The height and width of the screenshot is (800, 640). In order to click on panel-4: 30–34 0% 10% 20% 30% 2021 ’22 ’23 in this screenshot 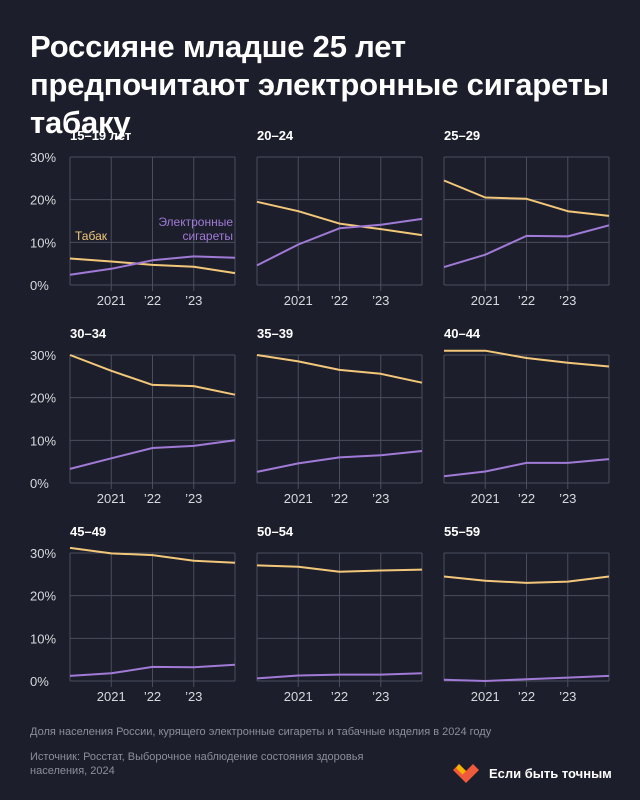, I will do `click(133, 416)`.